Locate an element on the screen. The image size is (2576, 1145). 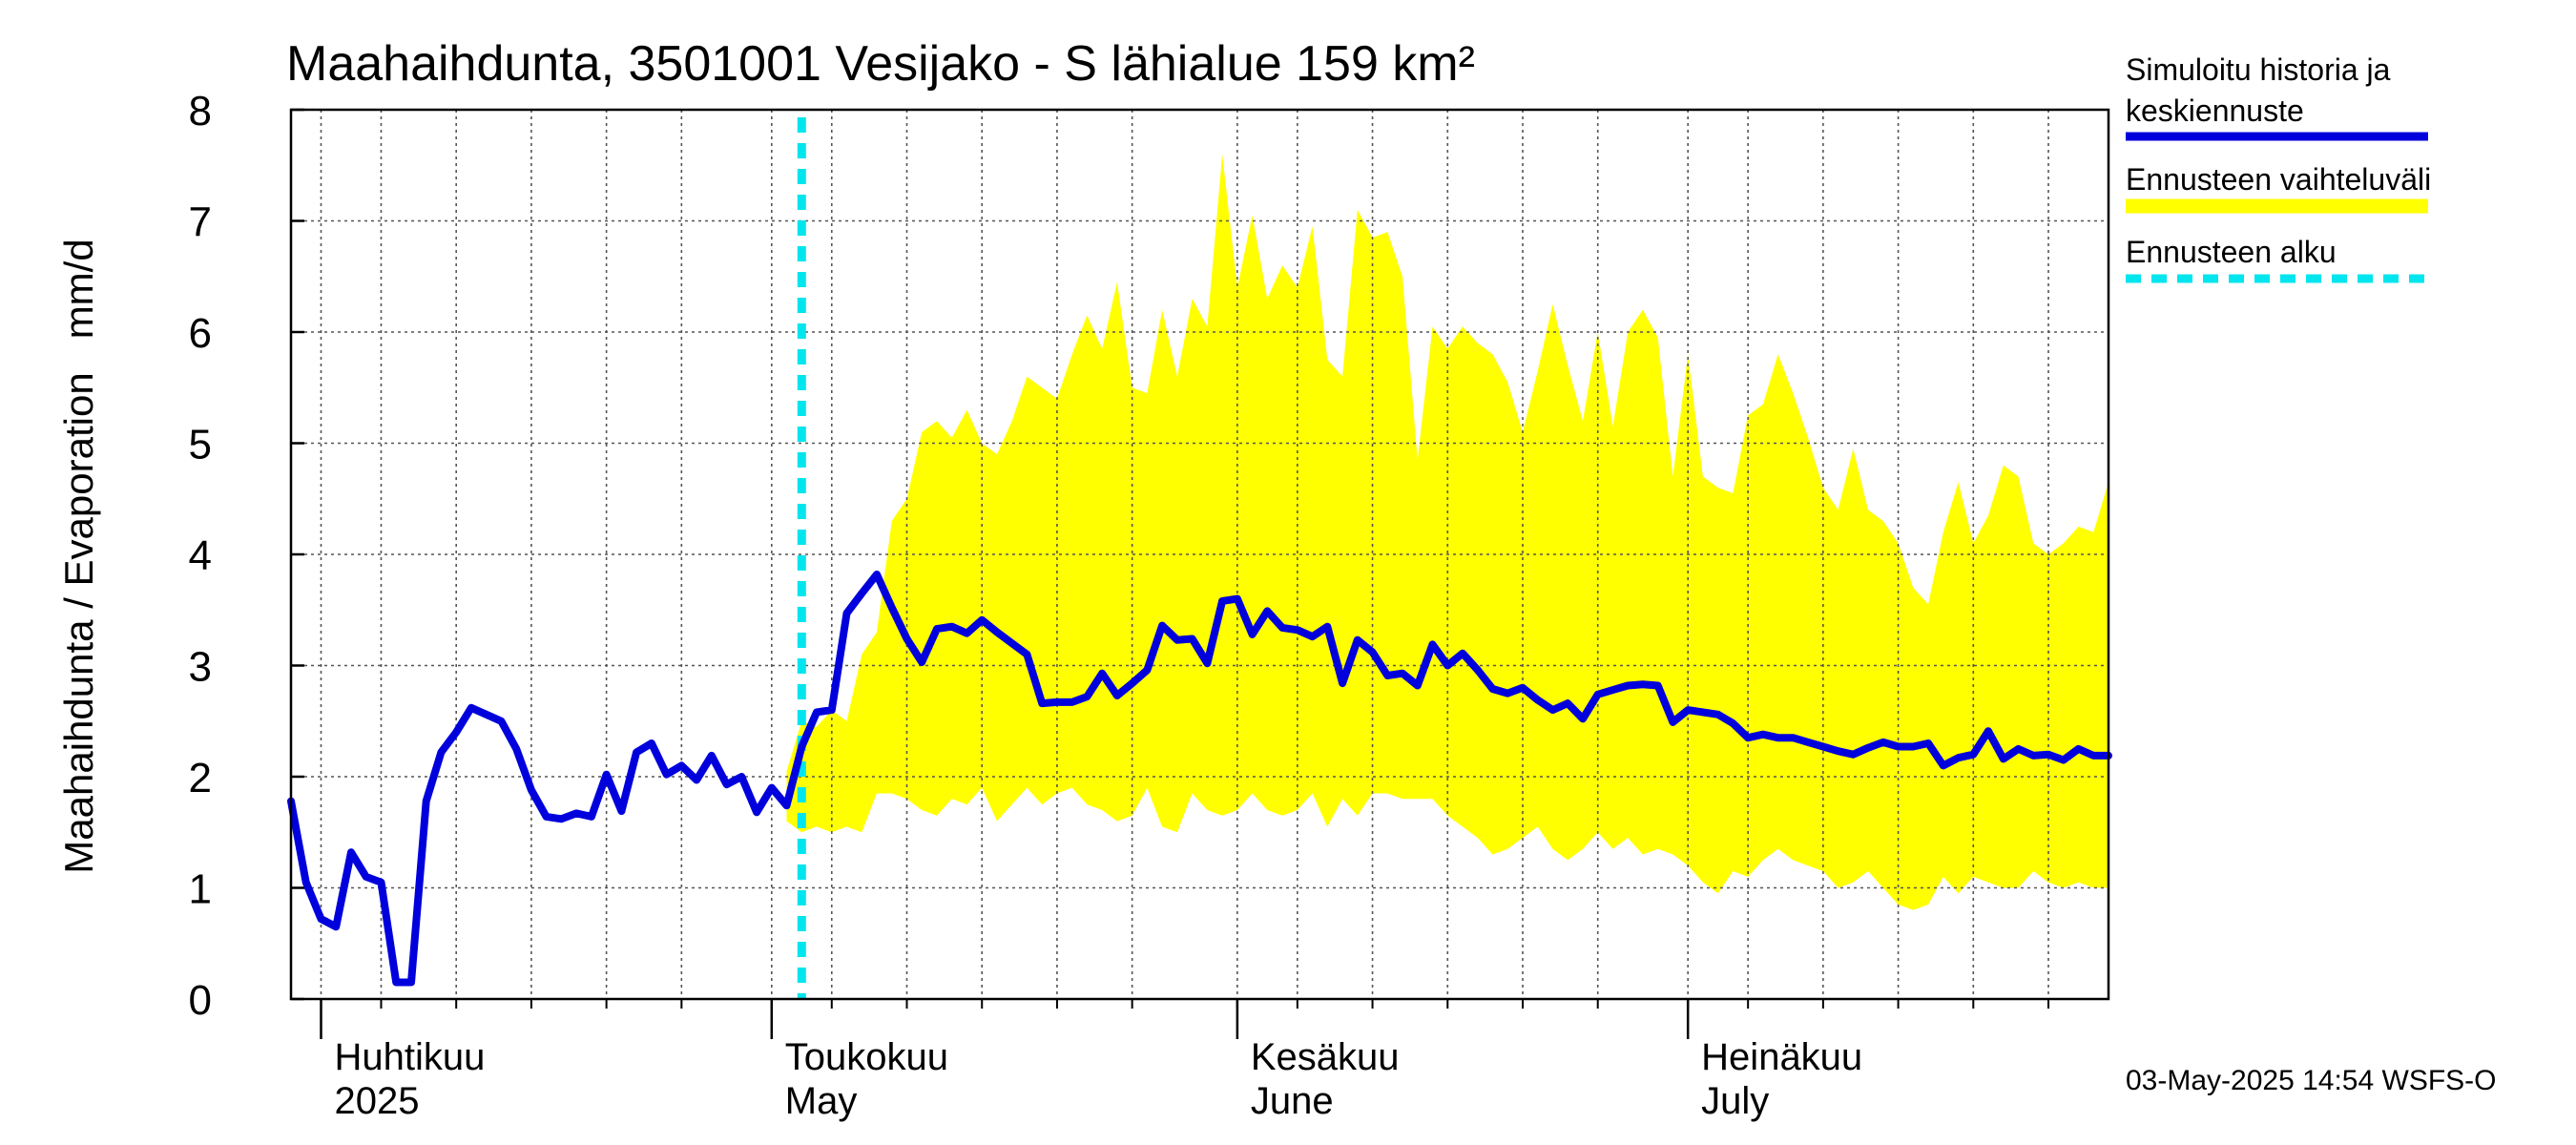
legend-label-history-2: keskiennuste is located at coordinates (2215, 111).